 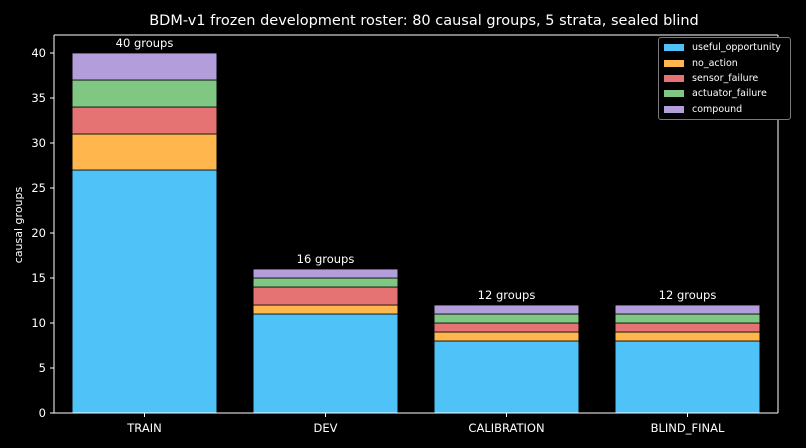 What do you see at coordinates (687, 336) in the screenshot?
I see `bar-blind_final-no_action` at bounding box center [687, 336].